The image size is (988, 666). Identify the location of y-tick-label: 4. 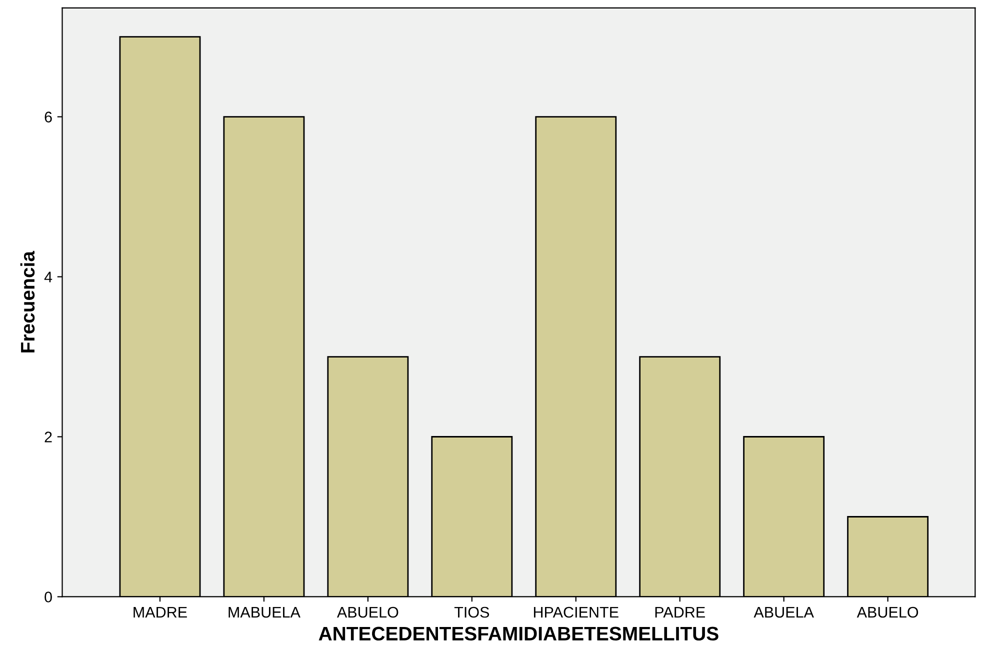
(48, 277).